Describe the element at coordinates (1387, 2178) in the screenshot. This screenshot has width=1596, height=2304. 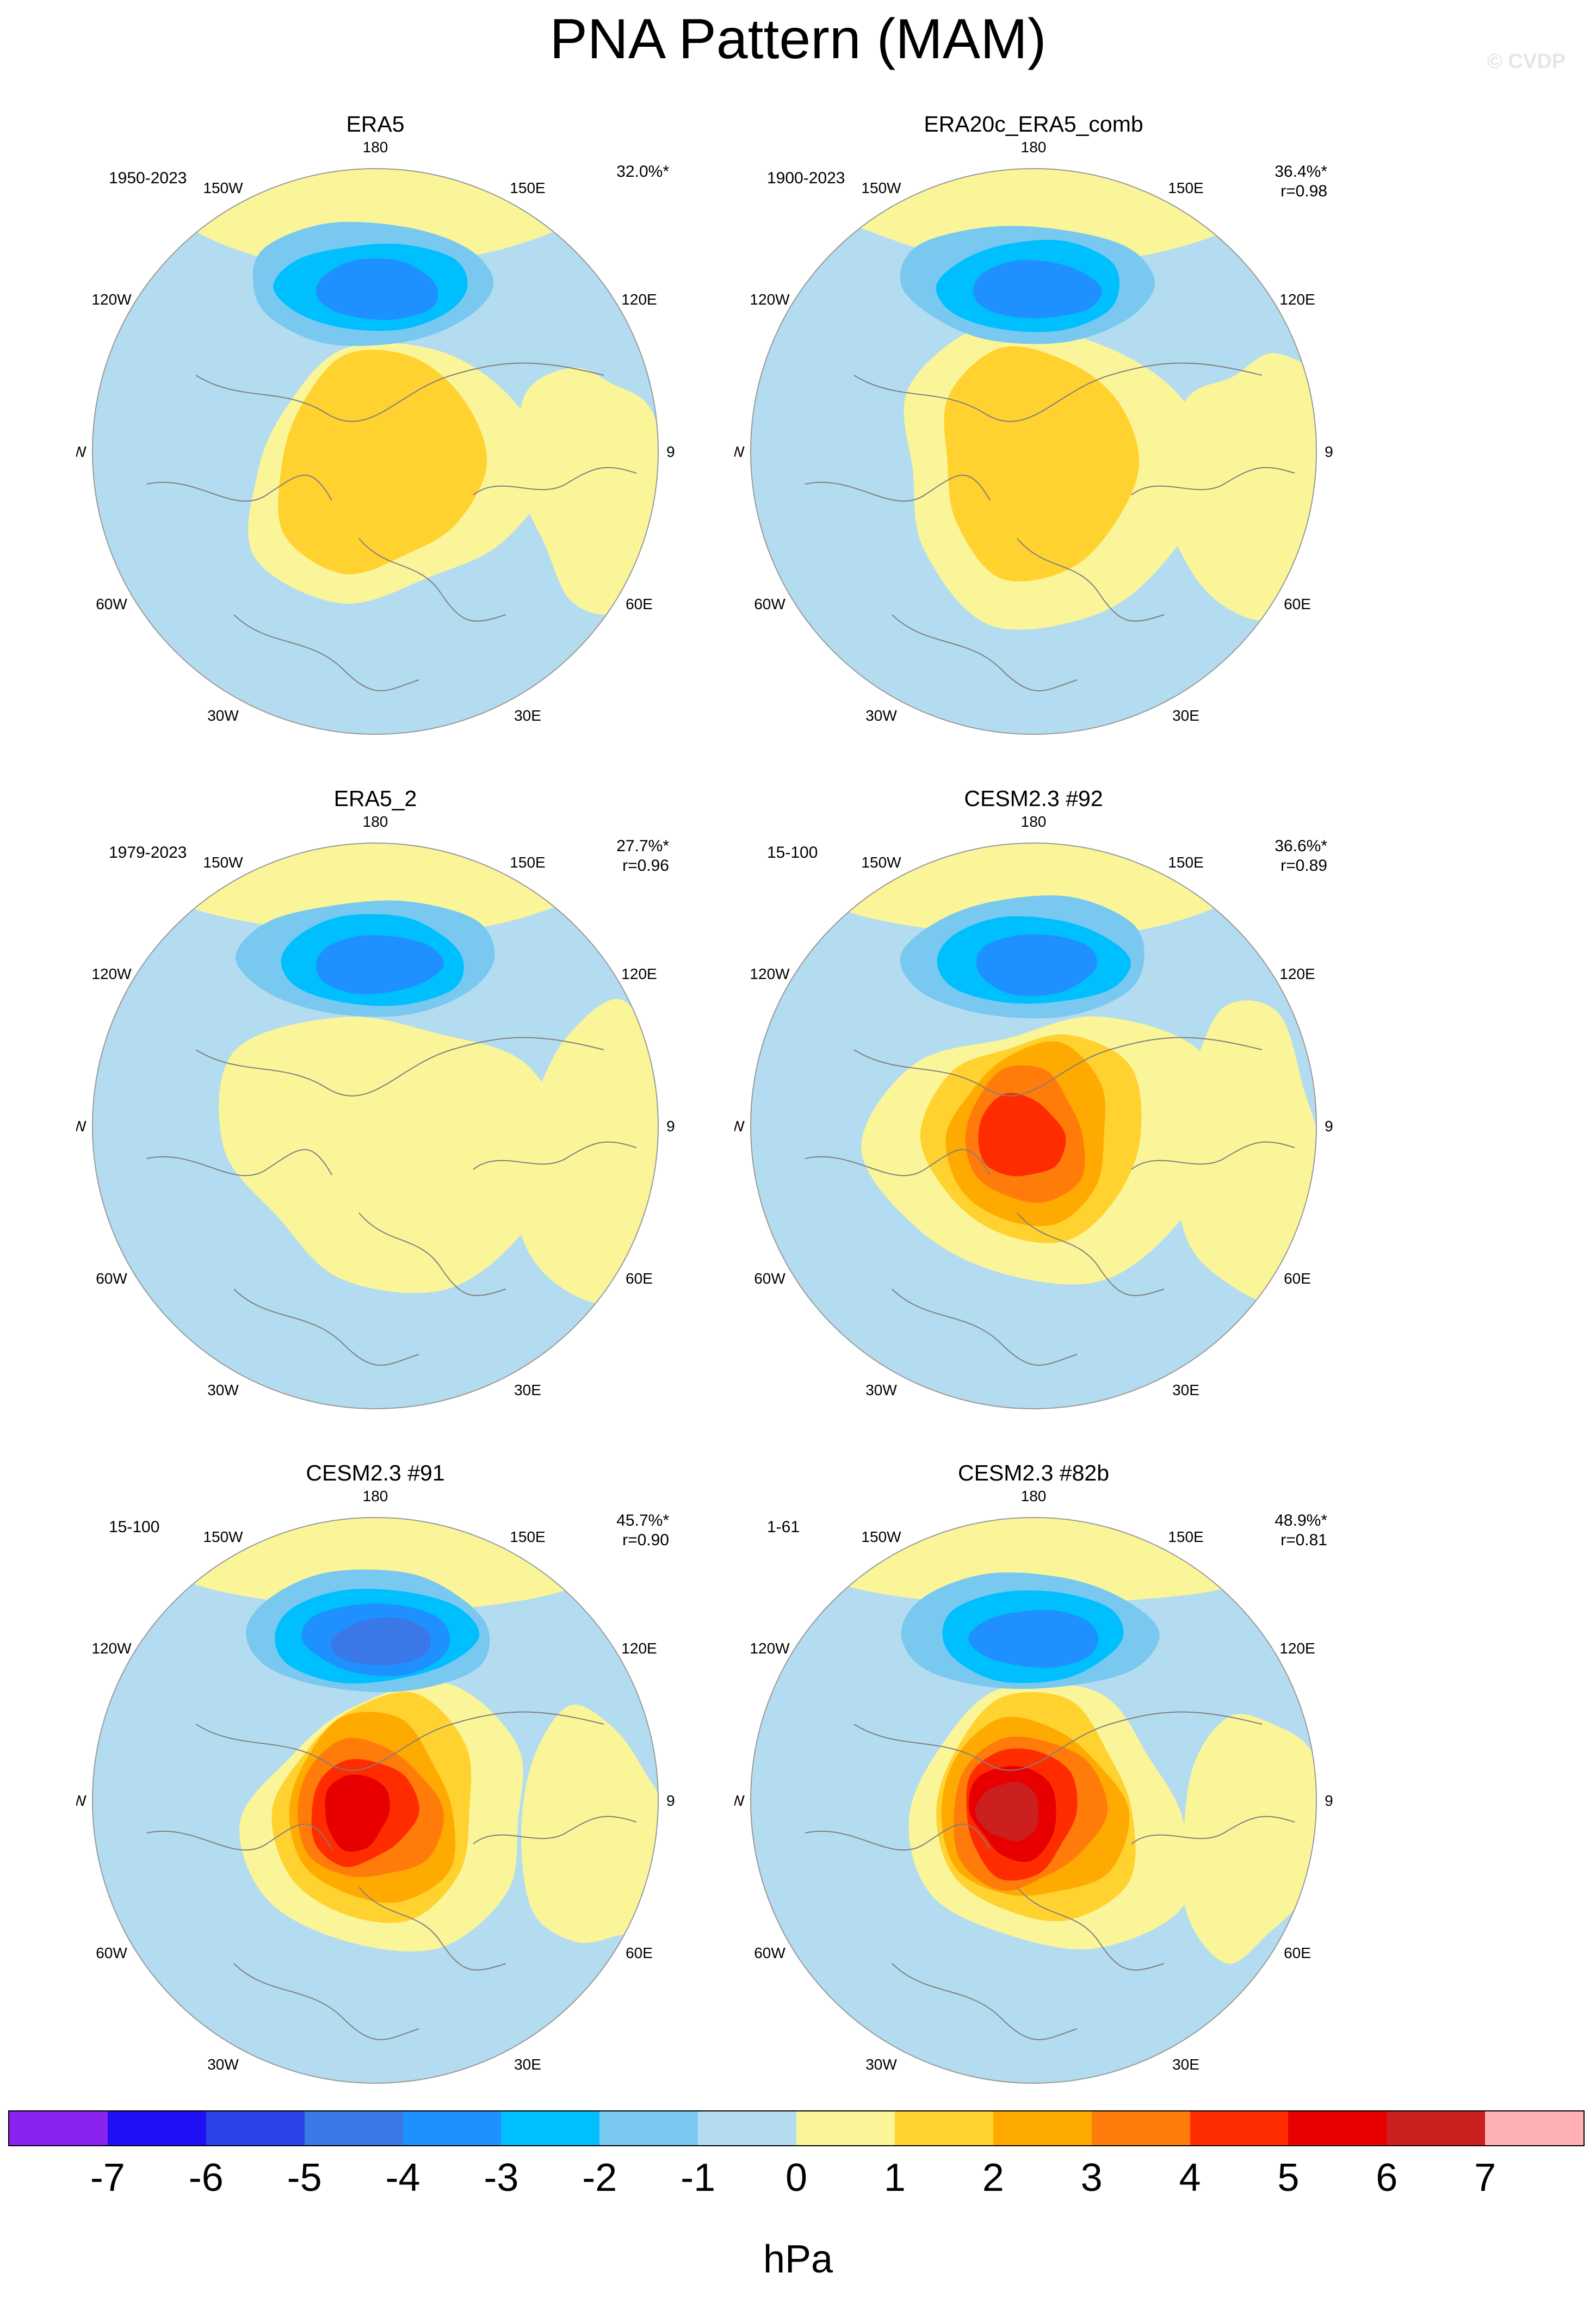
I see `colorbar-tick-label: 6` at that location.